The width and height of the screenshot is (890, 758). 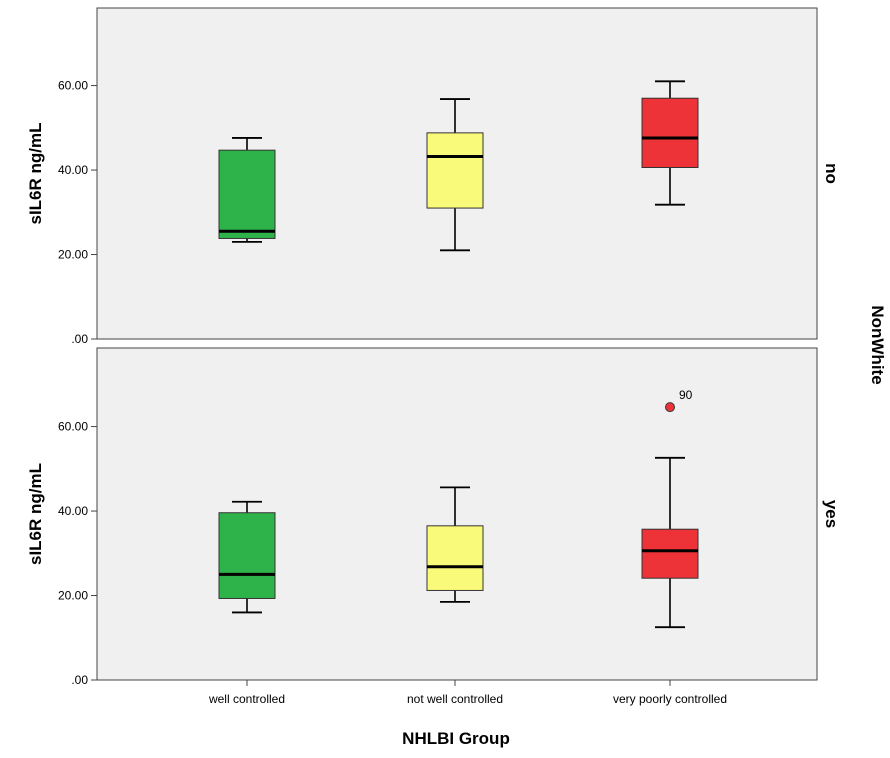 What do you see at coordinates (877, 344) in the screenshot?
I see `facet-label: NonWhite` at bounding box center [877, 344].